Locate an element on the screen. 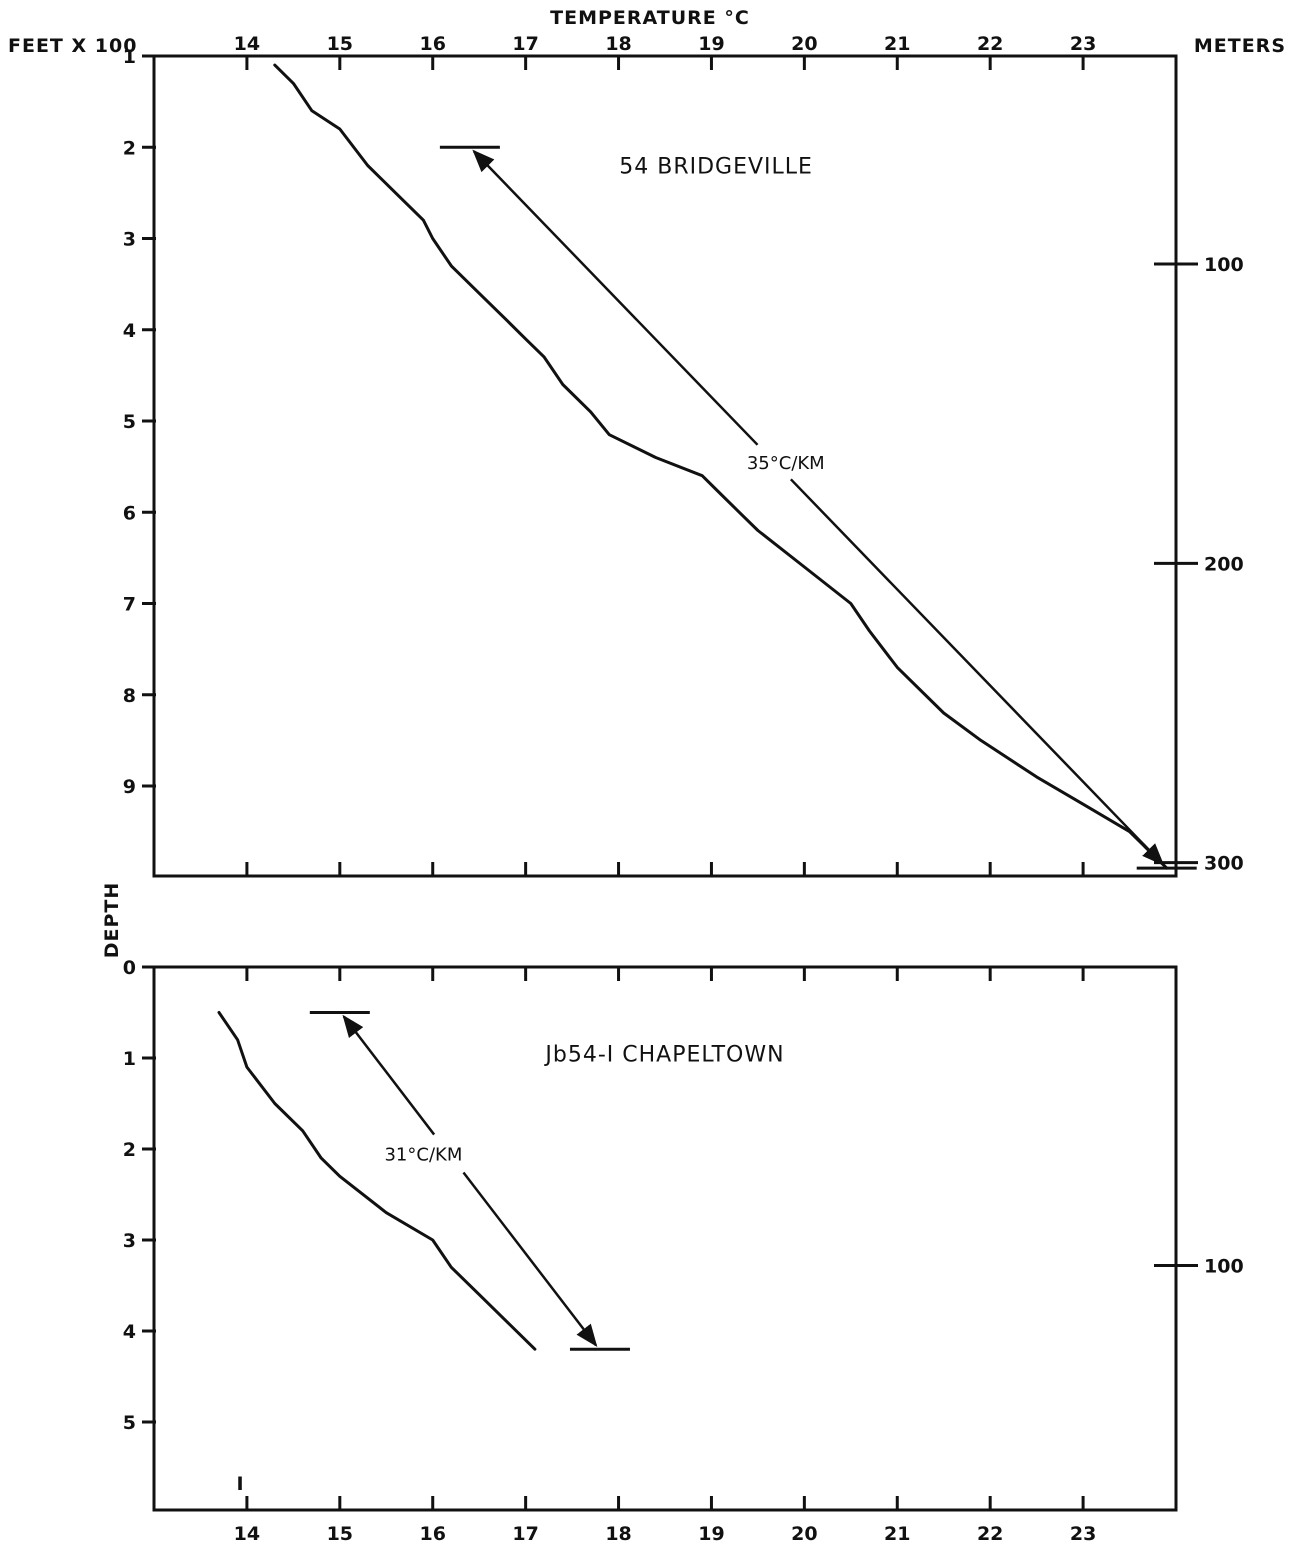 This screenshot has width=1294, height=1543. well-title: 54 BRIDGEVILLE is located at coordinates (716, 167).